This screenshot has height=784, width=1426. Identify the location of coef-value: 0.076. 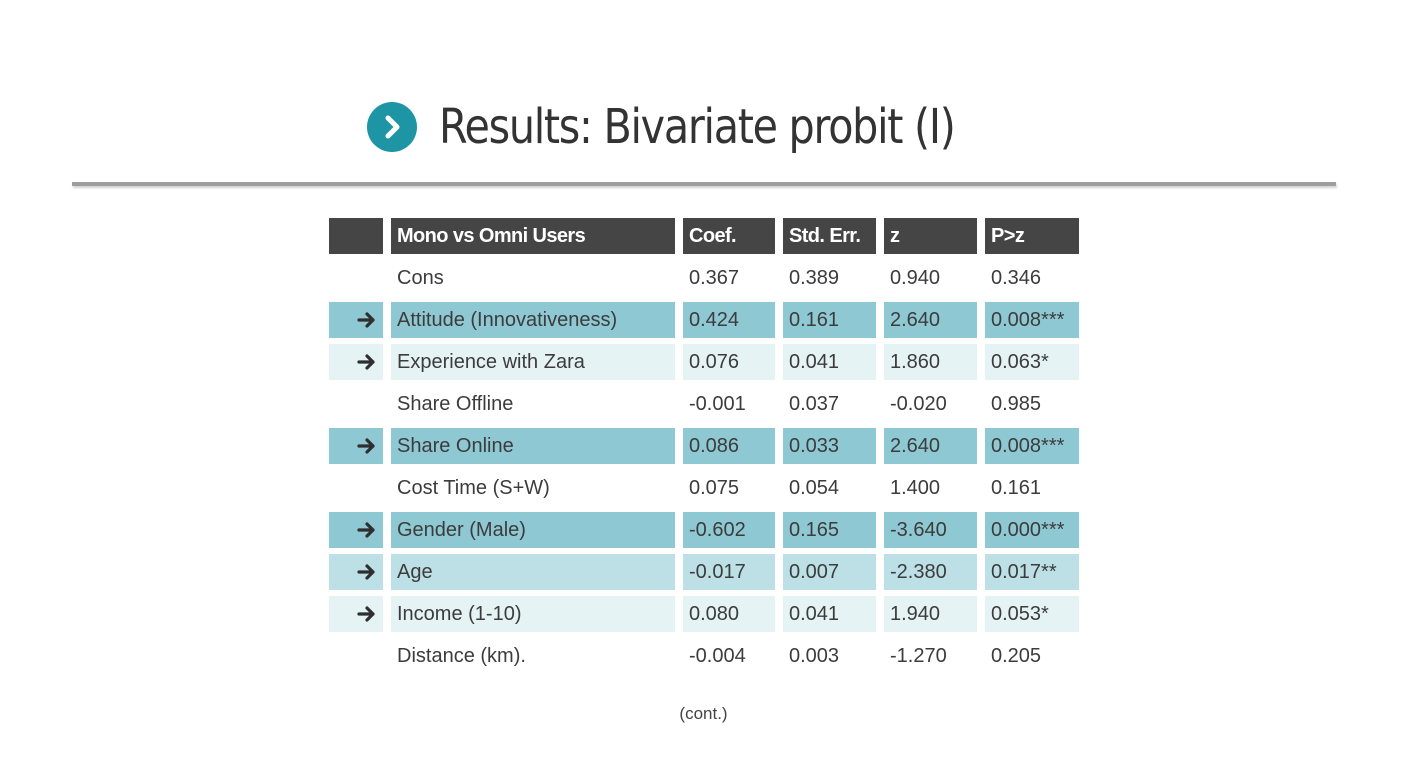
(729, 362).